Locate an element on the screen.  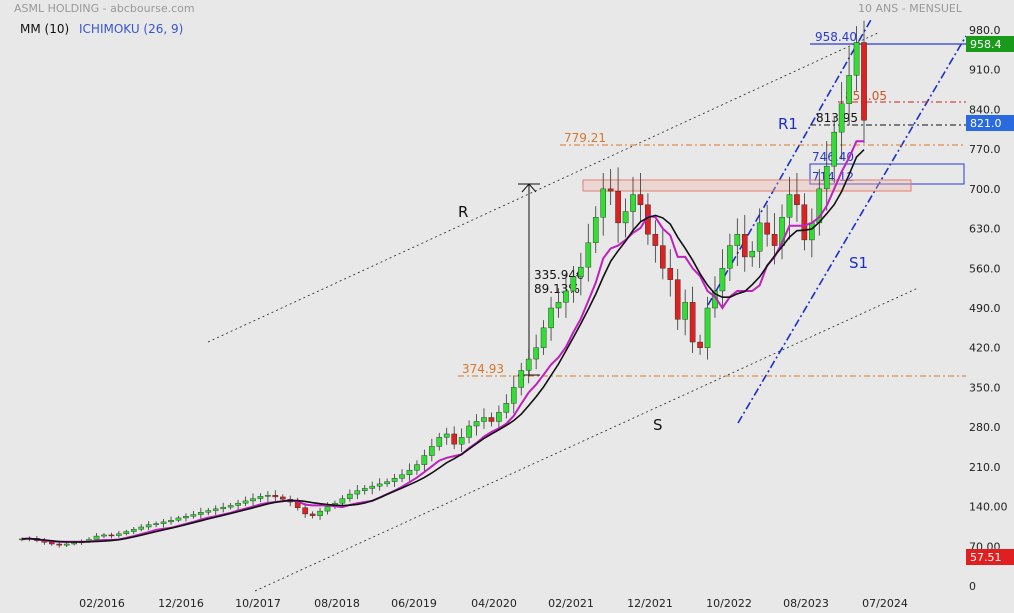
price-tag-low-text: 57.51 is located at coordinates (986, 557).